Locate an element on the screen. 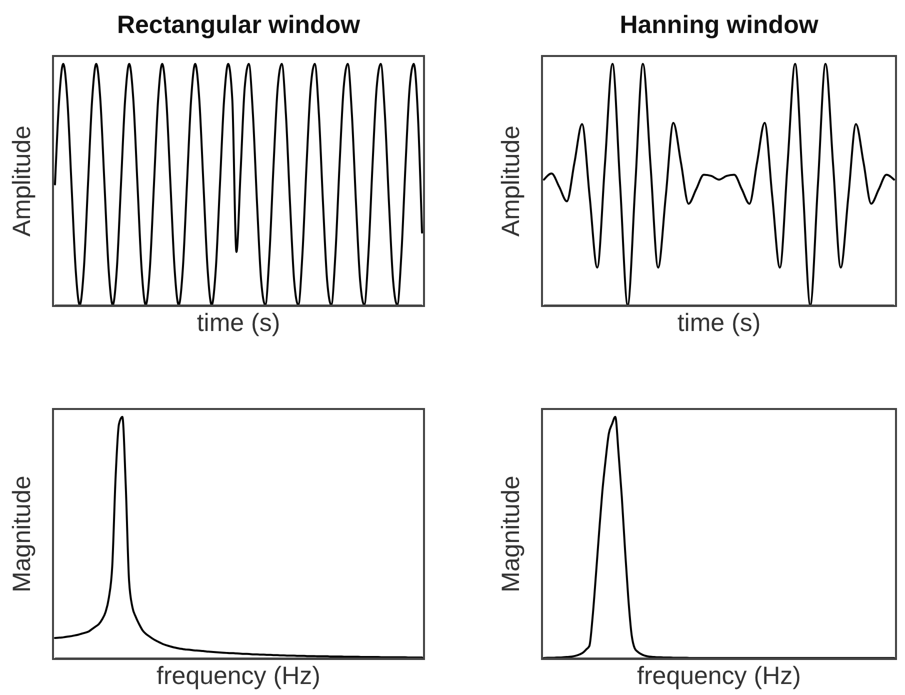  chart-title: Hanning window is located at coordinates (719, 25).